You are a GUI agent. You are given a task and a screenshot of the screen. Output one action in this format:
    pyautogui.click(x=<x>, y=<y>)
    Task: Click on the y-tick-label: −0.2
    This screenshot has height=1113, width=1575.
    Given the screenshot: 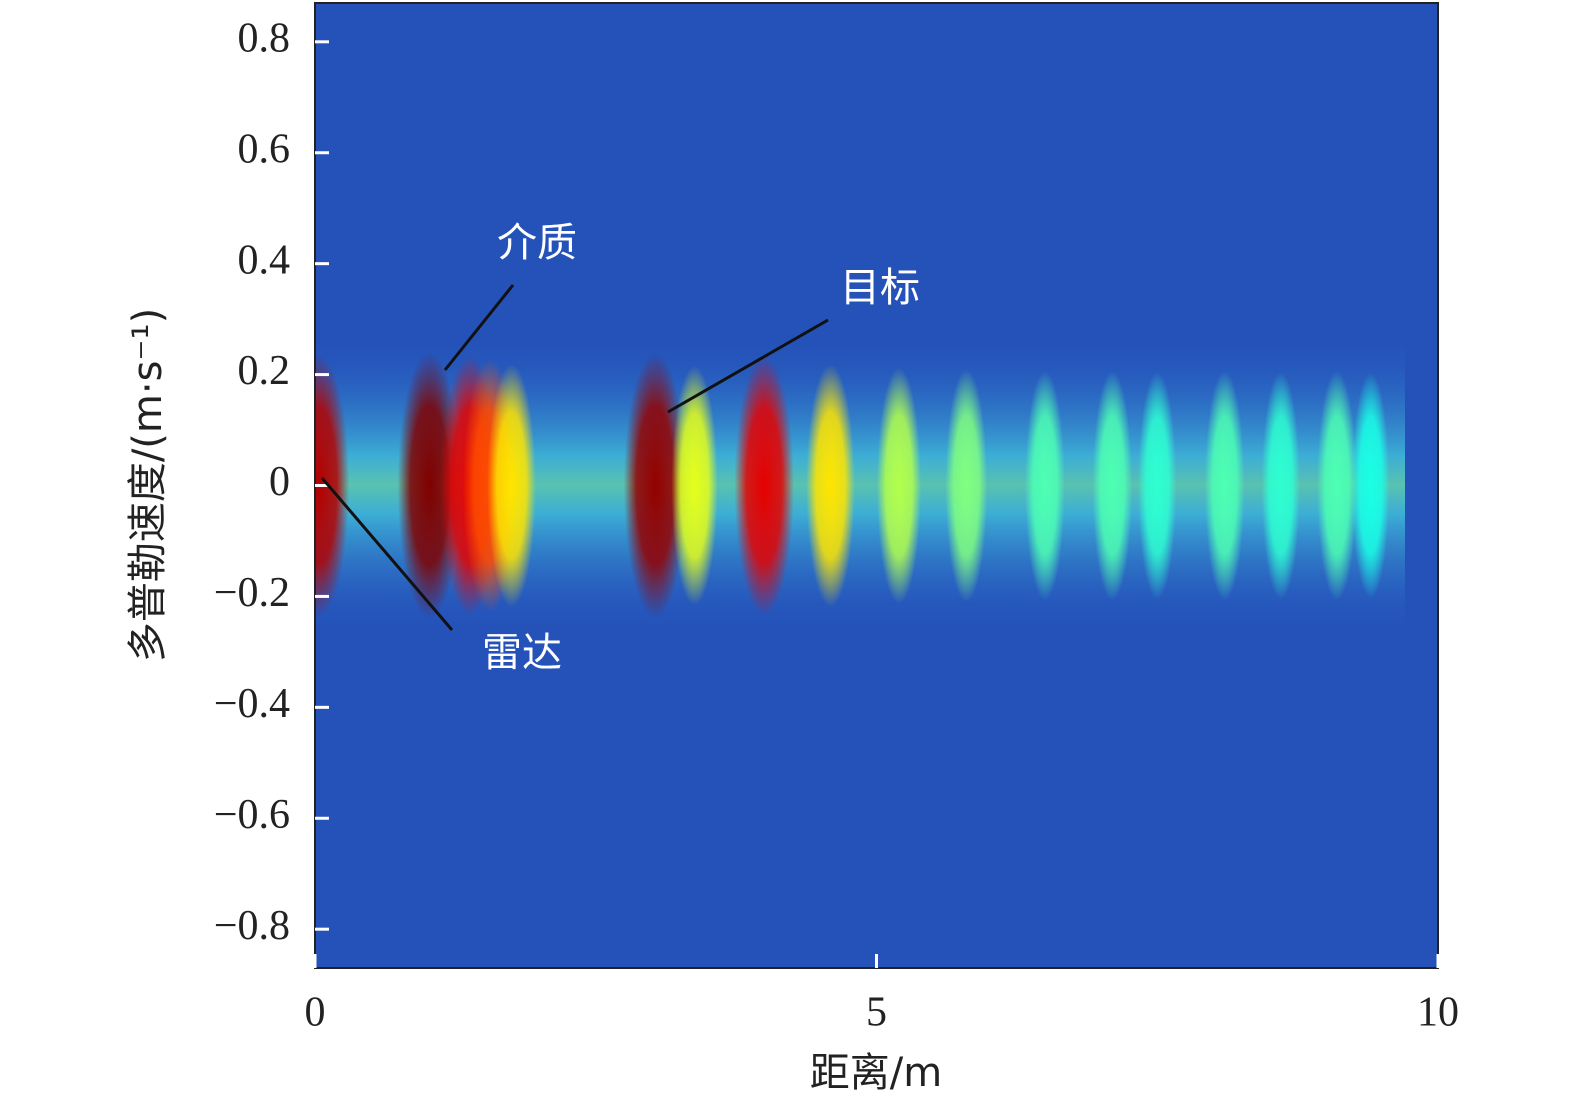 What is the action you would take?
    pyautogui.click(x=252, y=593)
    